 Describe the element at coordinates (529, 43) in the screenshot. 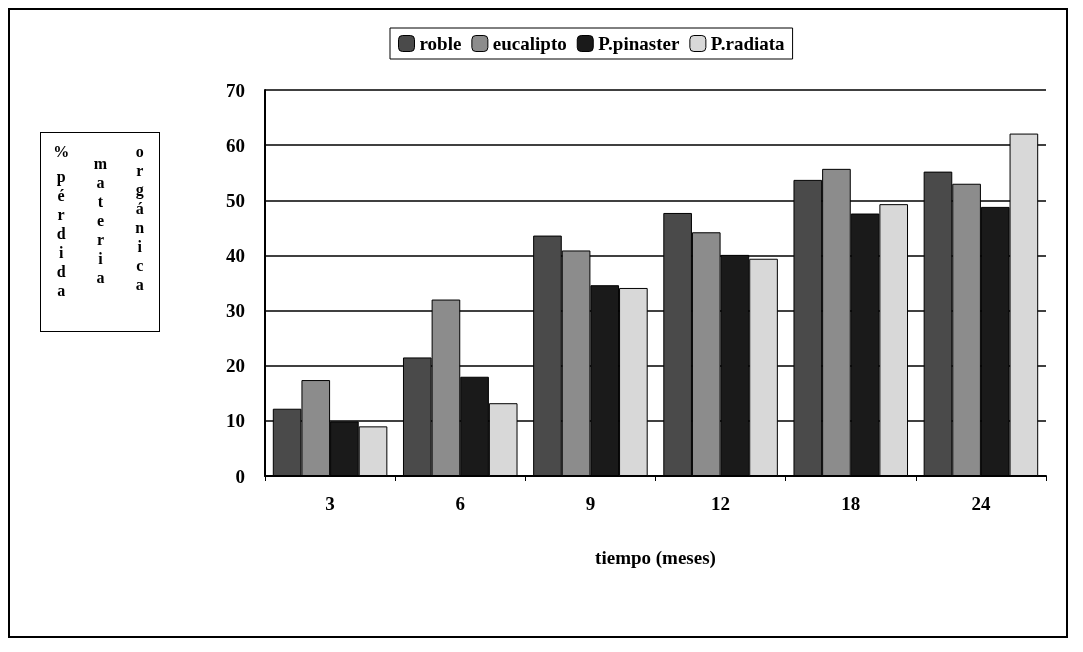

I see `legend-label: eucalipto` at that location.